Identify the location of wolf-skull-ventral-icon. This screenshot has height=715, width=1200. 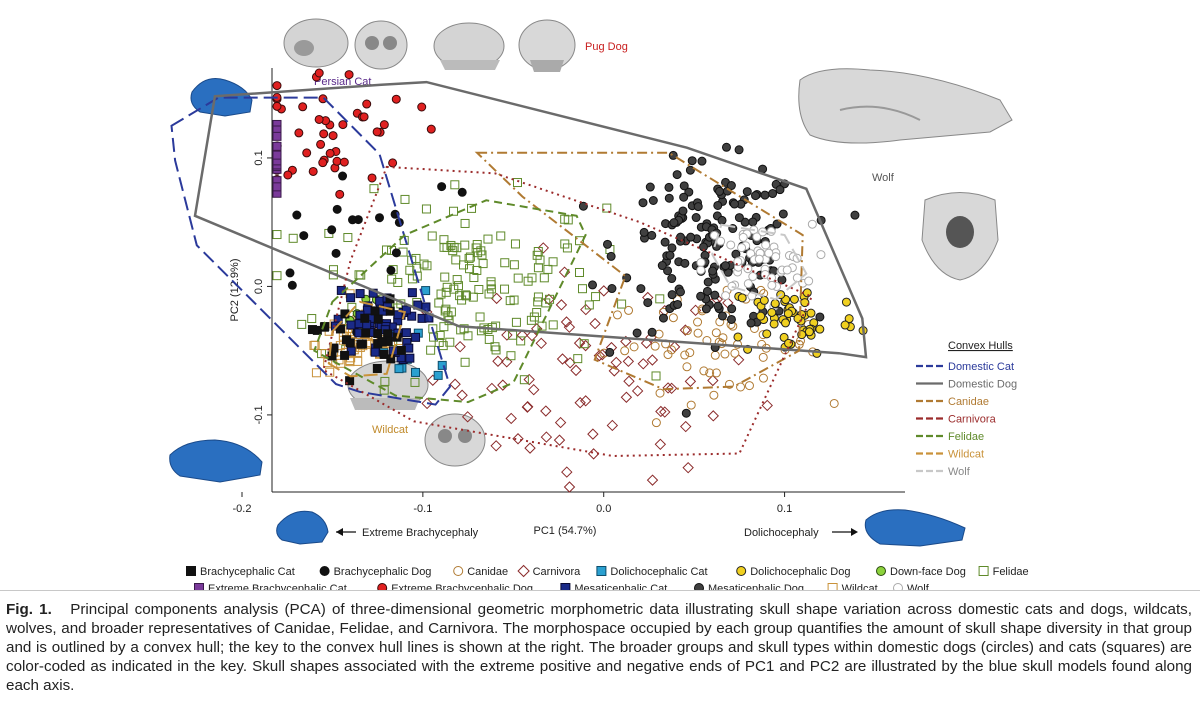
(960, 236).